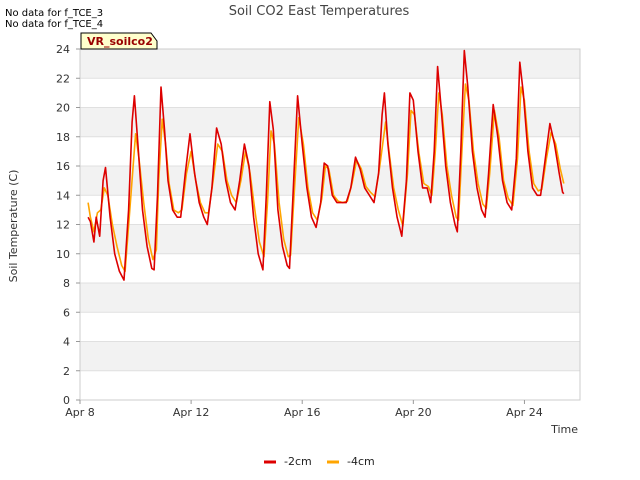 The width and height of the screenshot is (640, 480). What do you see at coordinates (63, 49) in the screenshot?
I see `y-tick-label: 24` at bounding box center [63, 49].